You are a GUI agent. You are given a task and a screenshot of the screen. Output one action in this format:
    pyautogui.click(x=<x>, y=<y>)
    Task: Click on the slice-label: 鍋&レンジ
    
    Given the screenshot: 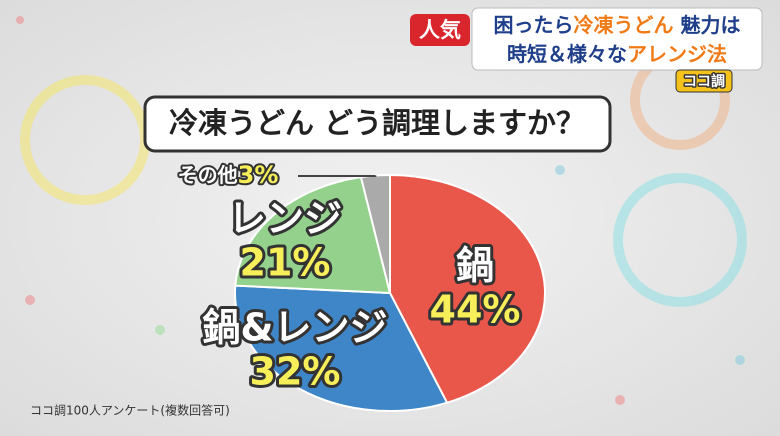 What is the action you would take?
    pyautogui.click(x=294, y=328)
    